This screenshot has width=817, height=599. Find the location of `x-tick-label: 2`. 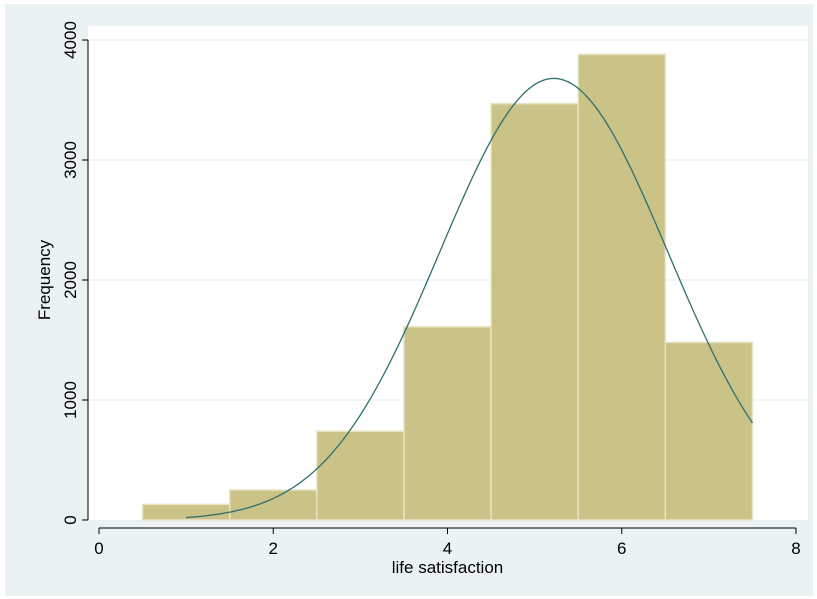

x-tick-label: 2 is located at coordinates (273, 548).